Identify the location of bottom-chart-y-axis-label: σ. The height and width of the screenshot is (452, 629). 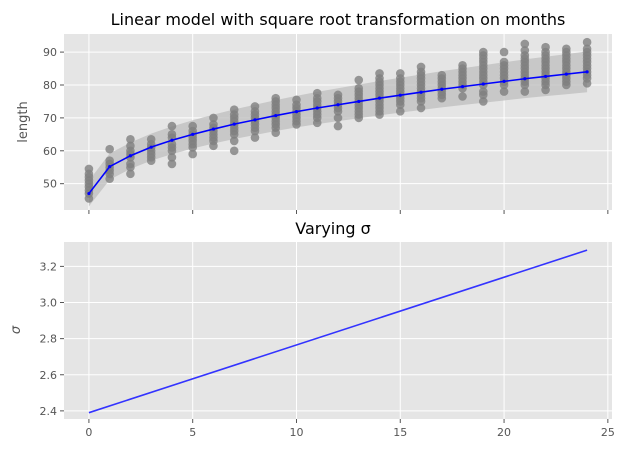
(16, 329).